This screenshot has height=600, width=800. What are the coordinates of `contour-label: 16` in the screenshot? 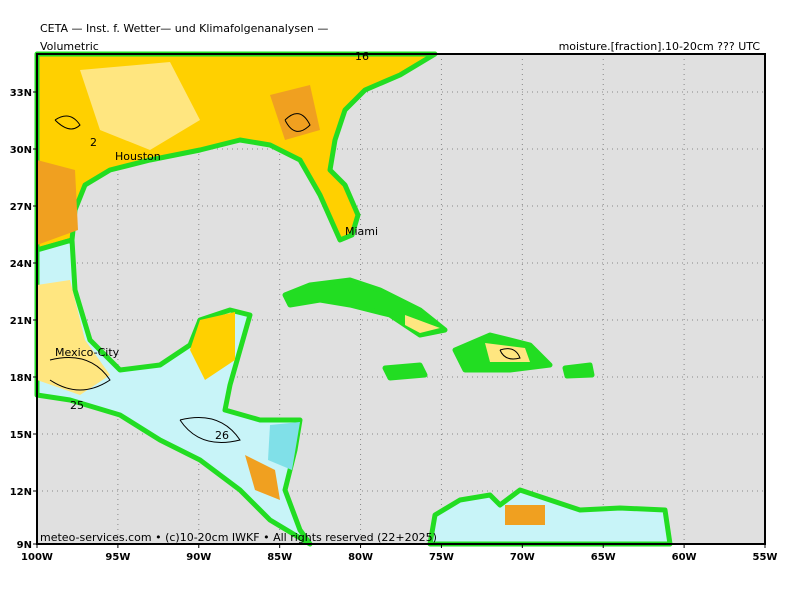 It's located at (362, 56).